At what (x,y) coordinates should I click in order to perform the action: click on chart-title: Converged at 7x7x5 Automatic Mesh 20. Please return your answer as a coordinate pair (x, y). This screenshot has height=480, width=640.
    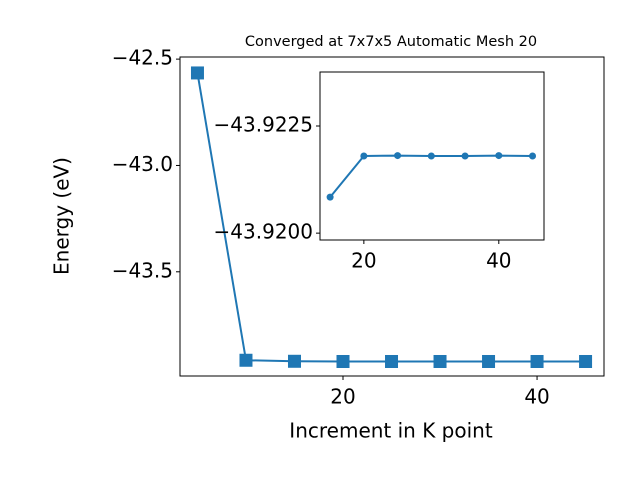
    Looking at the image, I should click on (391, 42).